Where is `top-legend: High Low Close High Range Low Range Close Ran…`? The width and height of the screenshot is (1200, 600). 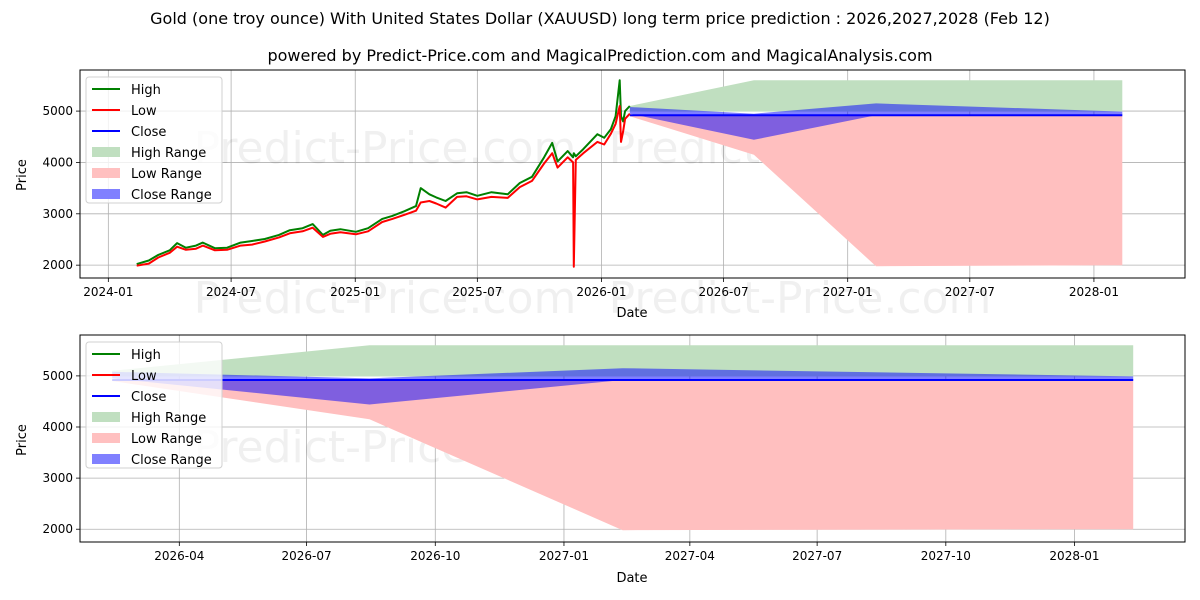
top-legend: High Low Close High Range Low Range Close Ran… is located at coordinates (154, 140).